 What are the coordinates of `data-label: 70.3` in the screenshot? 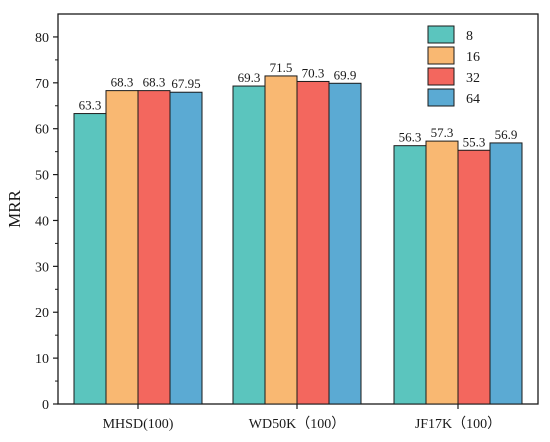 It's located at (313, 72).